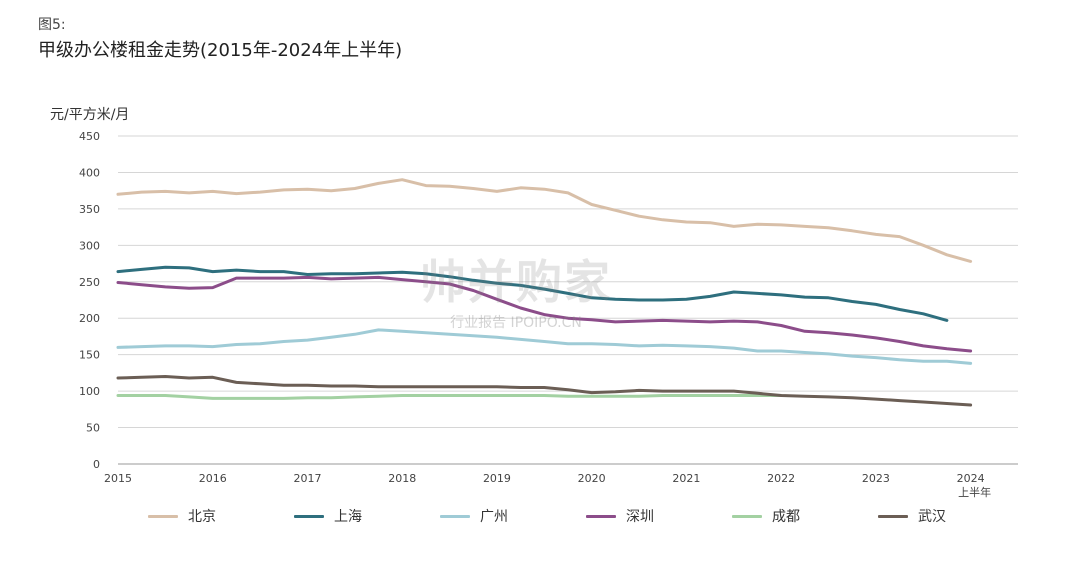 This screenshot has height=574, width=1066. What do you see at coordinates (532, 293) in the screenshot?
I see `series-line-上海` at bounding box center [532, 293].